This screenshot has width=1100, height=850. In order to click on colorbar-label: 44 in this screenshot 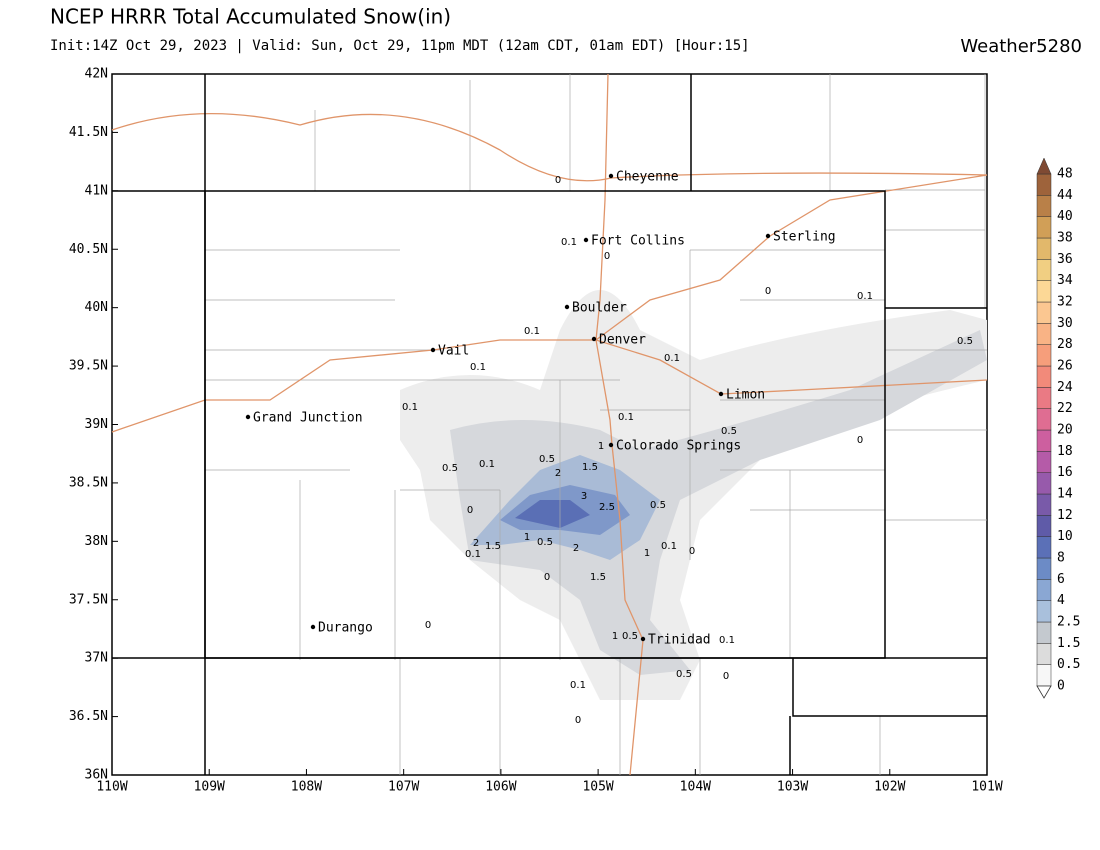, I will do `click(1065, 195)`.